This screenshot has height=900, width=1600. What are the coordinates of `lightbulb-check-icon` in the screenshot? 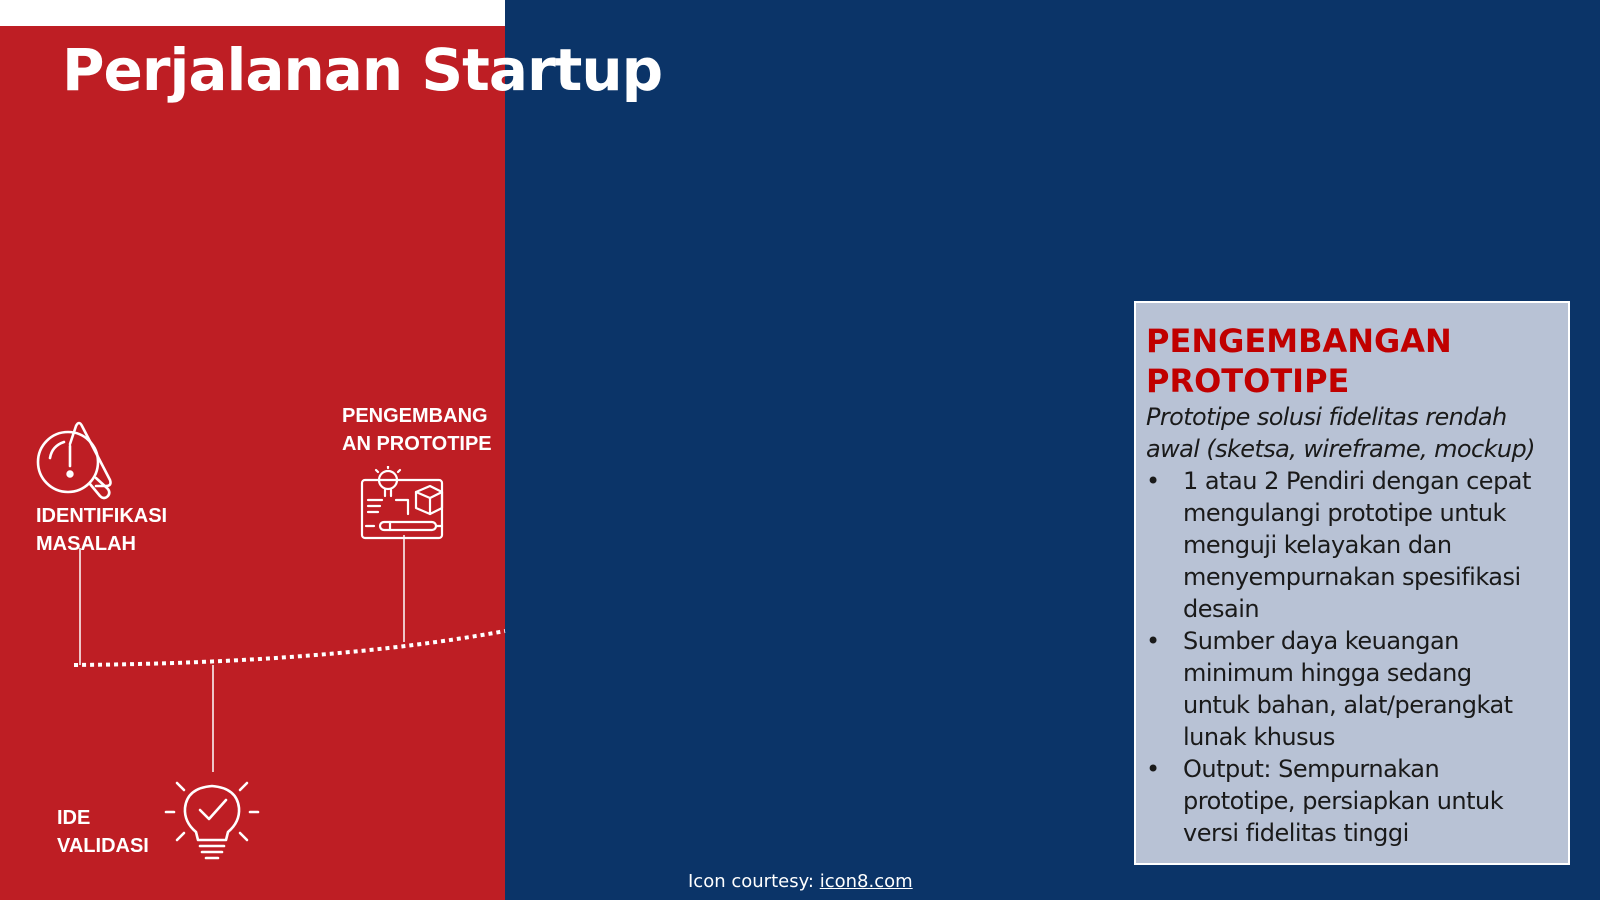 It's located at (212, 820).